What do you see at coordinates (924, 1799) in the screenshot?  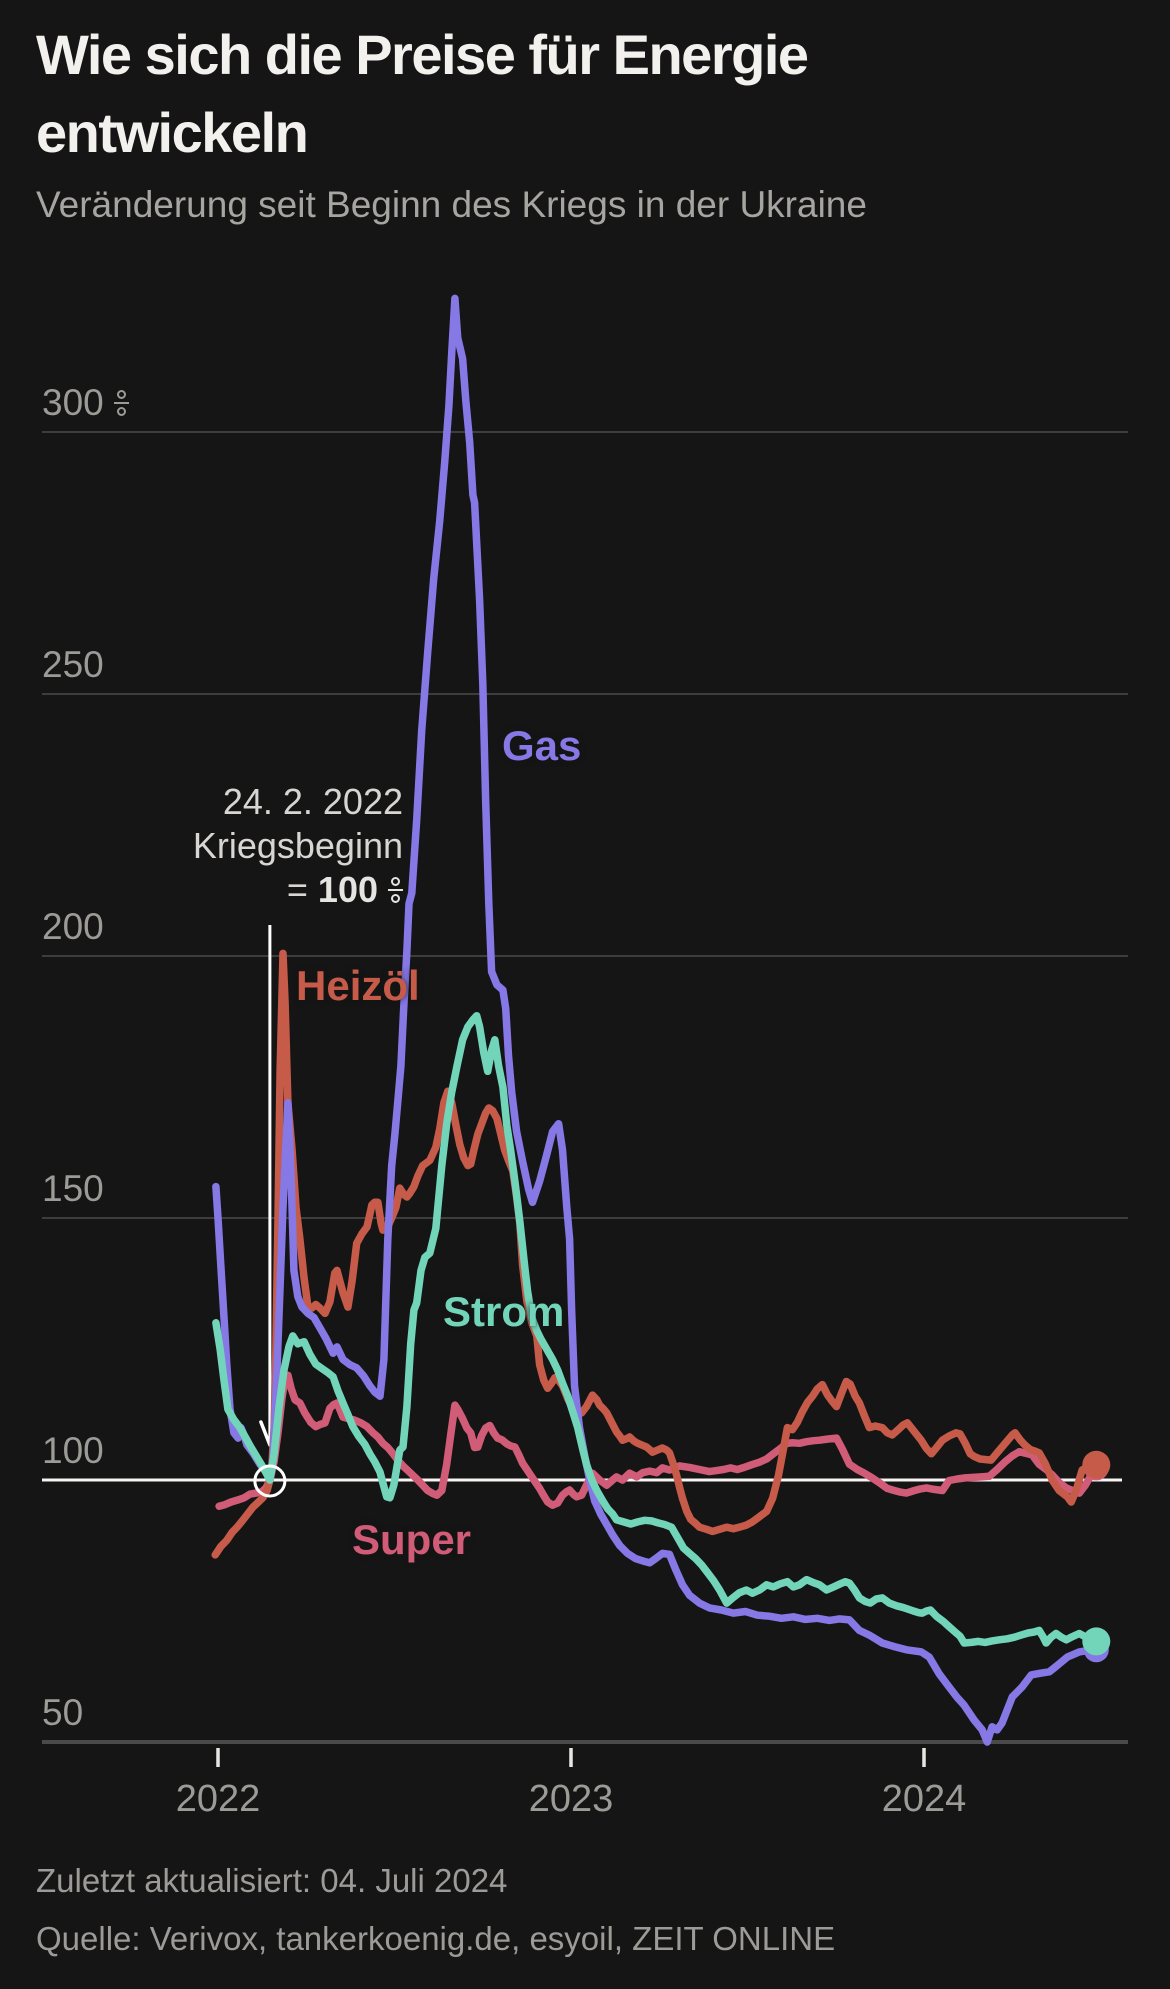 I see `x-axis-label-2024: 2024` at bounding box center [924, 1799].